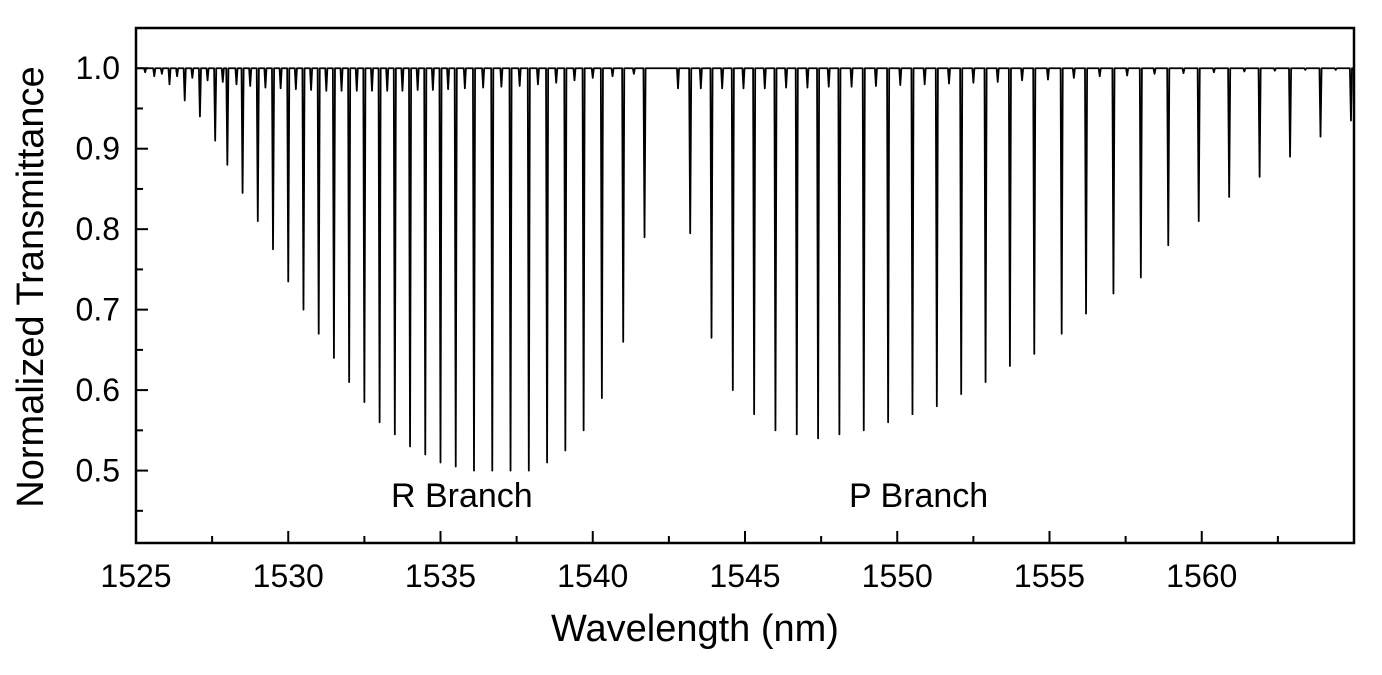 This screenshot has width=1382, height=675. I want to click on x-tick-label: 1525, so click(135, 576).